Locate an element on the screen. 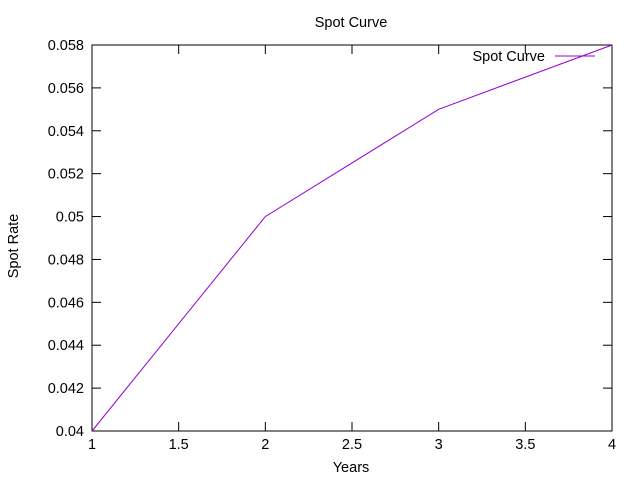  y-tick-label: 0.058 is located at coordinates (66, 46).